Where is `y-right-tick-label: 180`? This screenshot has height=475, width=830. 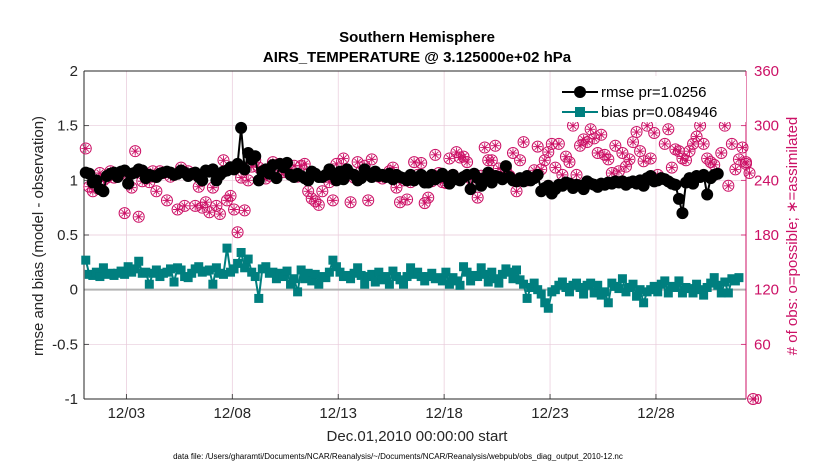 y-right-tick-label: 180 is located at coordinates (766, 235).